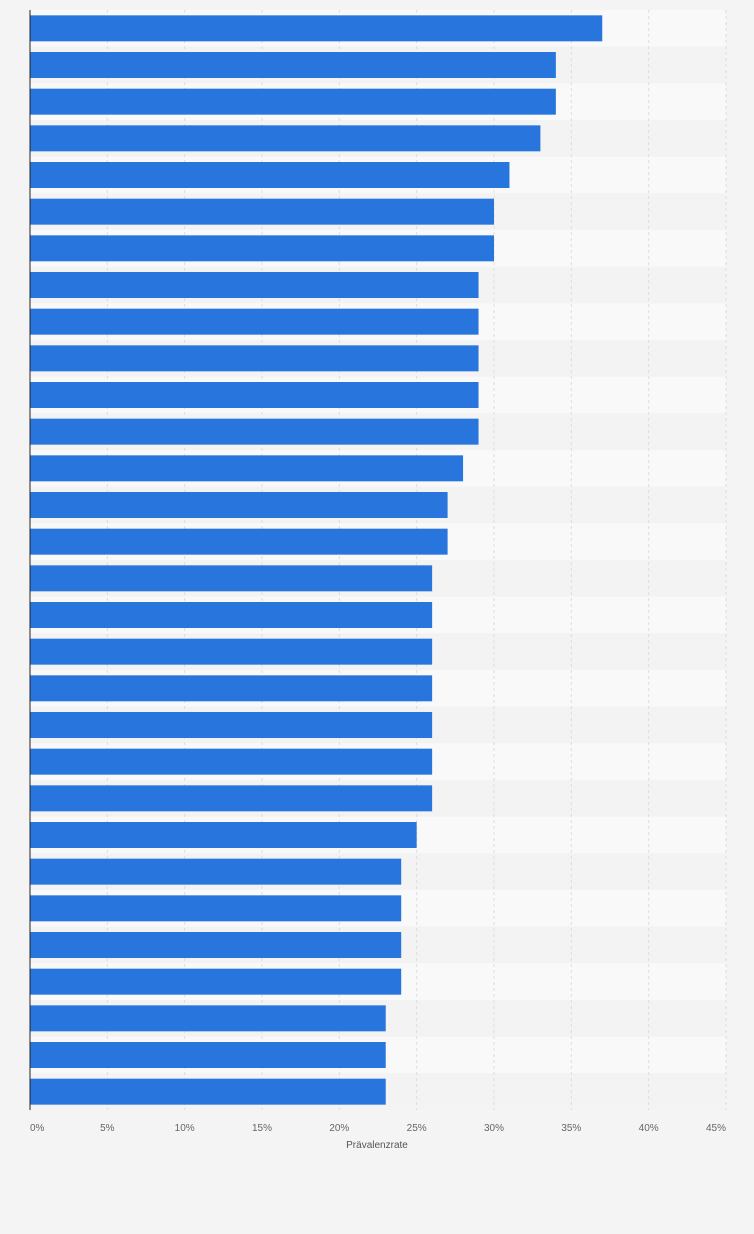 This screenshot has height=1234, width=754. What do you see at coordinates (649, 1128) in the screenshot?
I see `x-tick-label: 40%` at bounding box center [649, 1128].